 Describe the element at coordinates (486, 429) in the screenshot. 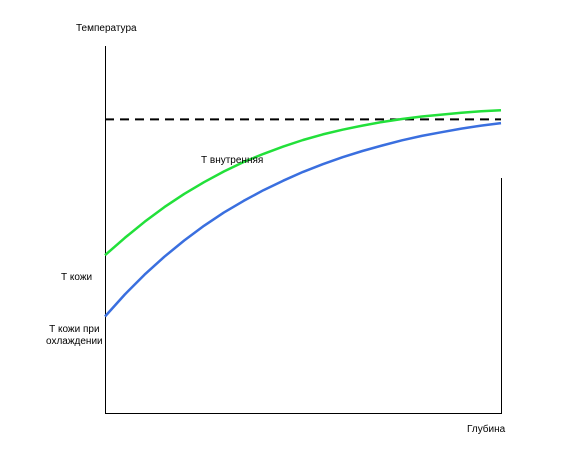

I see `x-axis-title: Глубина` at that location.